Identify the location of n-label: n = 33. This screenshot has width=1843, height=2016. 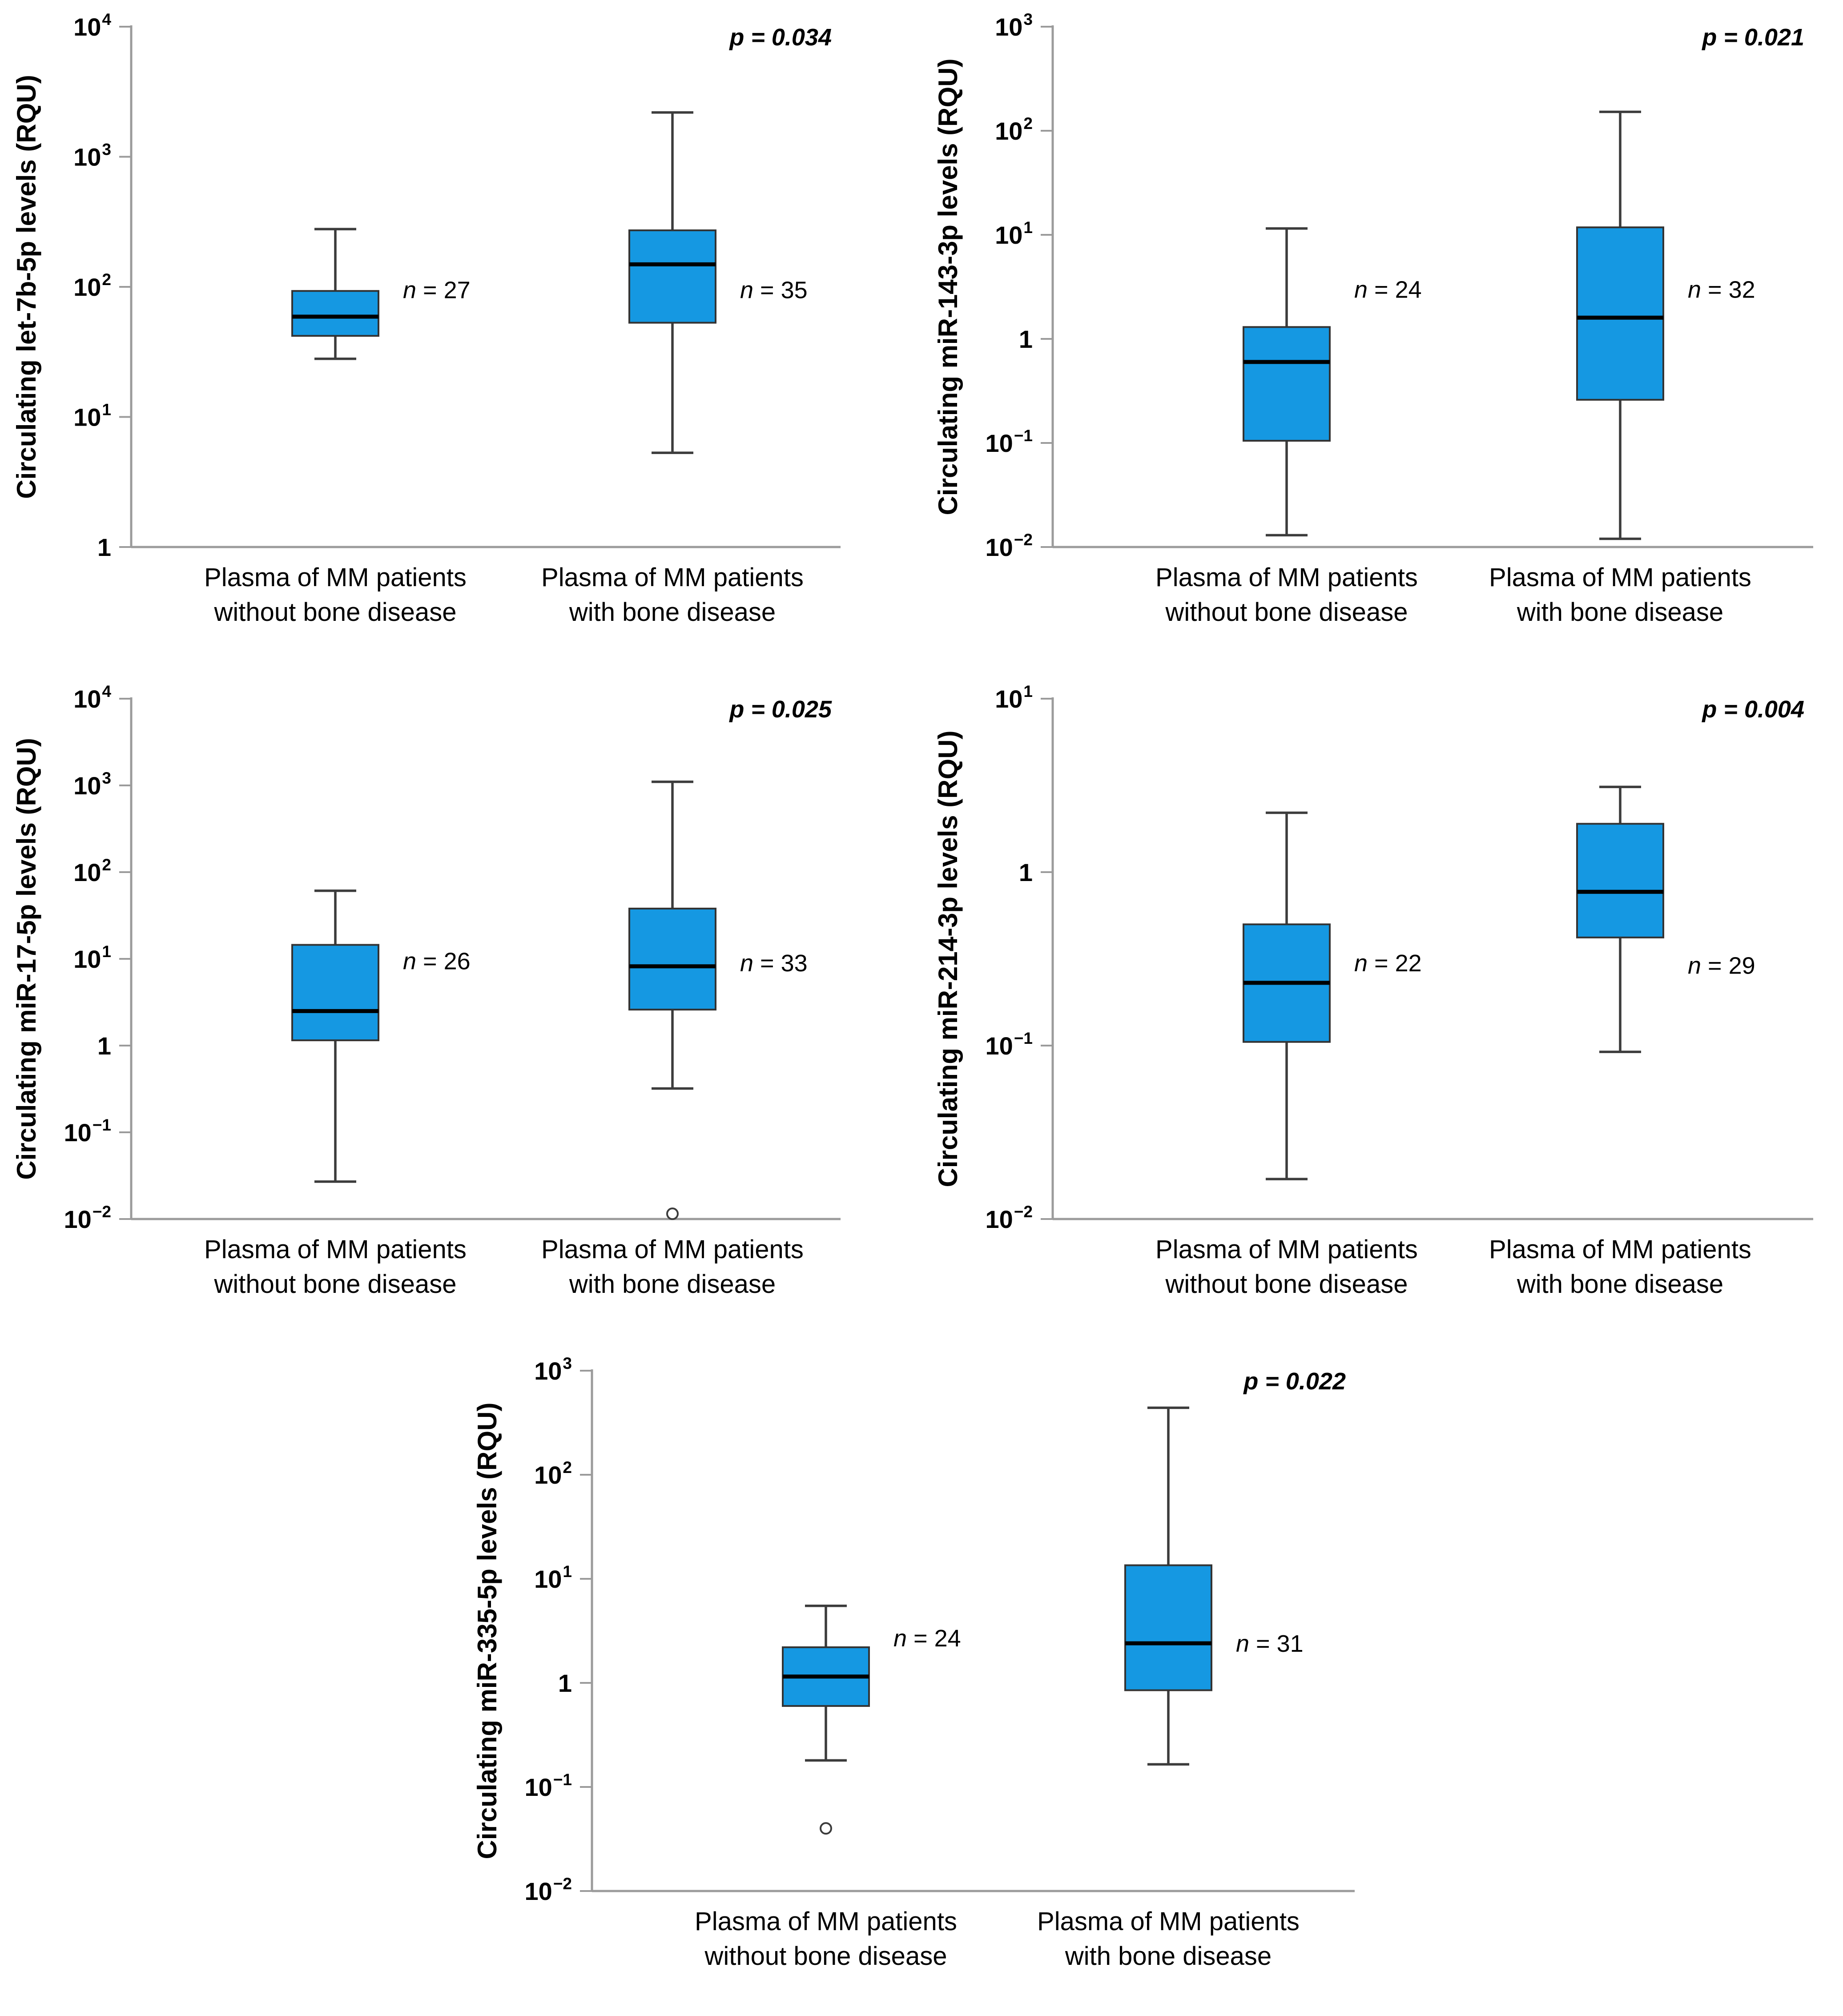
(774, 963).